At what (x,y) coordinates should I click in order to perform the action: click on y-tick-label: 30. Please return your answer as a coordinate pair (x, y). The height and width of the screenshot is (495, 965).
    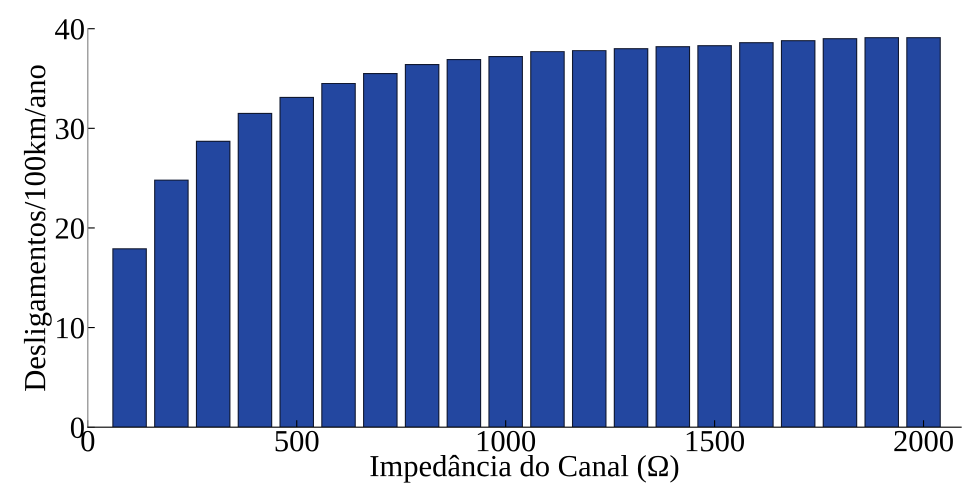
    Looking at the image, I should click on (70, 129).